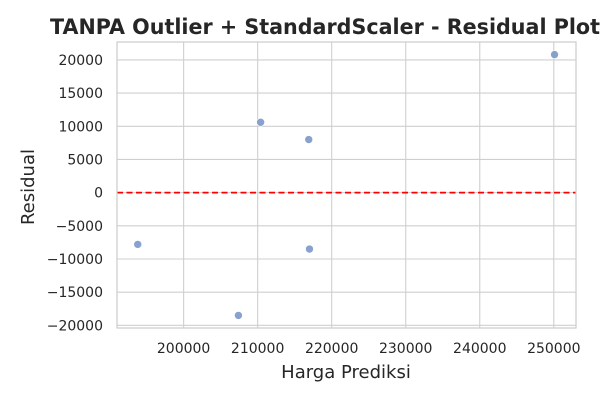  Describe the element at coordinates (369, 349) in the screenshot. I see `x-tick-labels: 200000 210000 220000 230000 240000 250000` at that location.